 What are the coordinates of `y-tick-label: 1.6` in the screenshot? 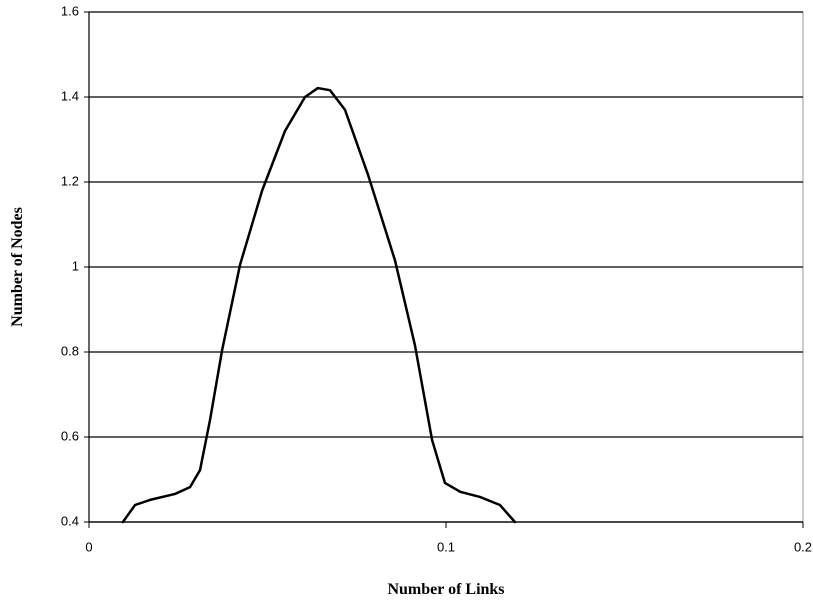 It's located at (70, 10).